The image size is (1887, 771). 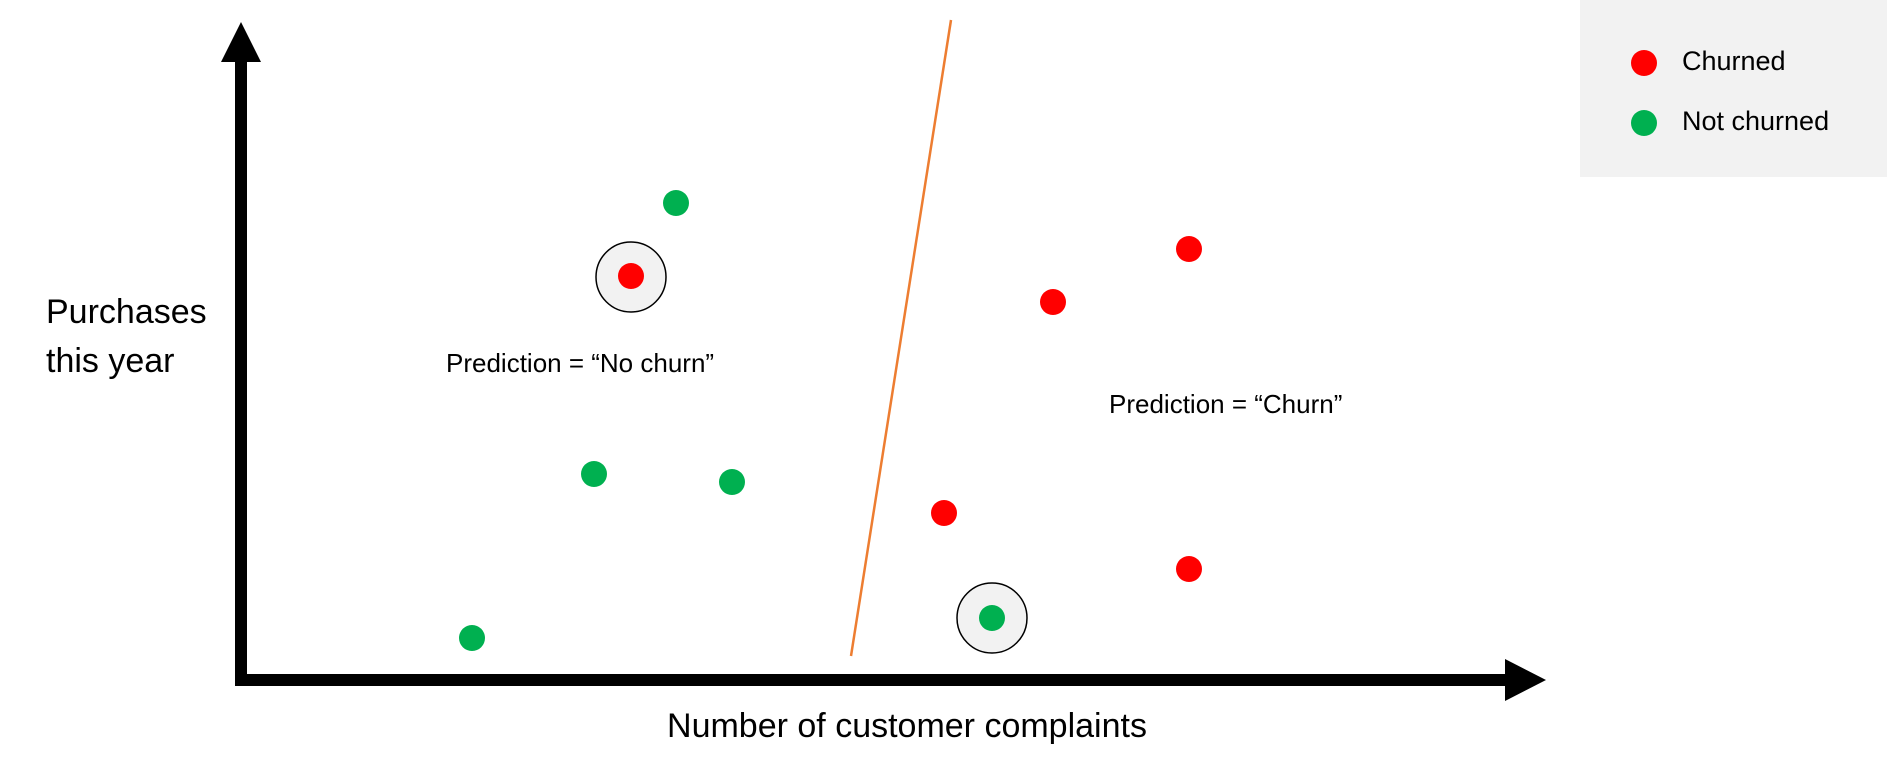 What do you see at coordinates (1733, 88) in the screenshot?
I see `legend-box` at bounding box center [1733, 88].